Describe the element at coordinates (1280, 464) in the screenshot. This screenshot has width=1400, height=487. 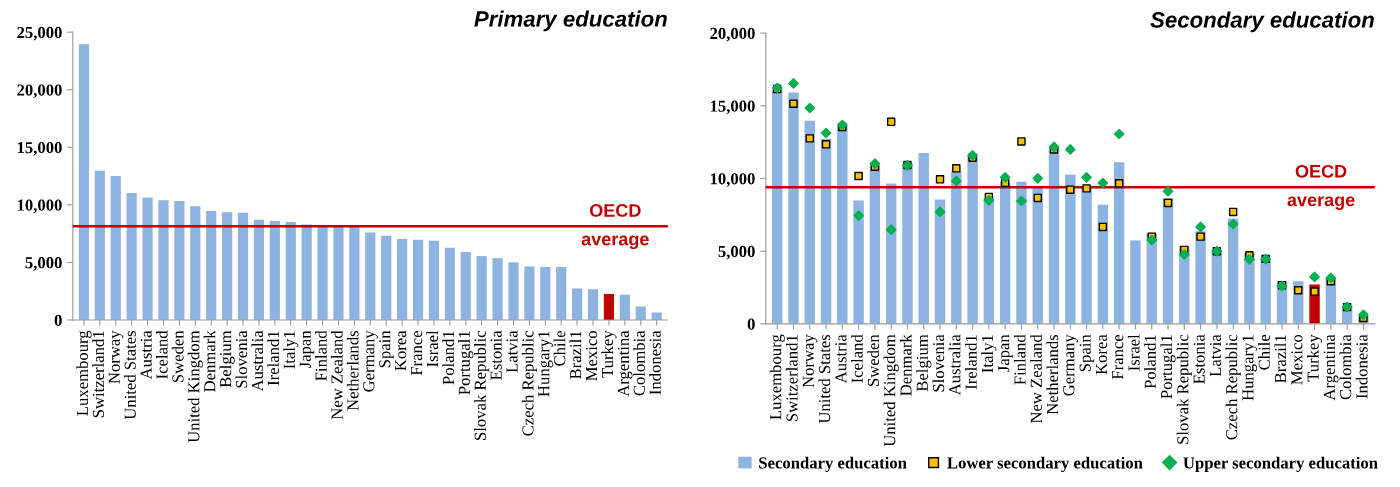
I see `legend-label: Upper secondary education` at that location.